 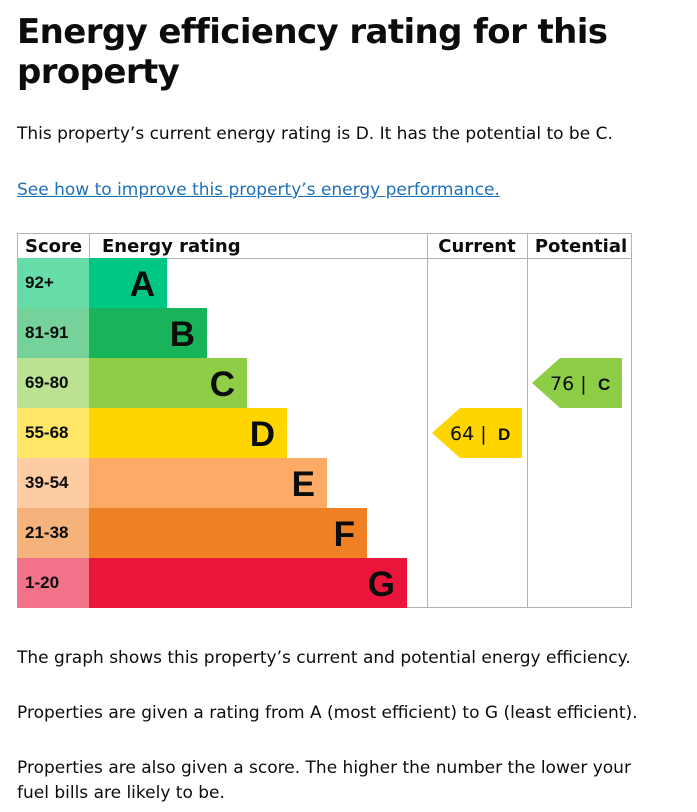 I want to click on score-label-b: 81-91, so click(x=46, y=332).